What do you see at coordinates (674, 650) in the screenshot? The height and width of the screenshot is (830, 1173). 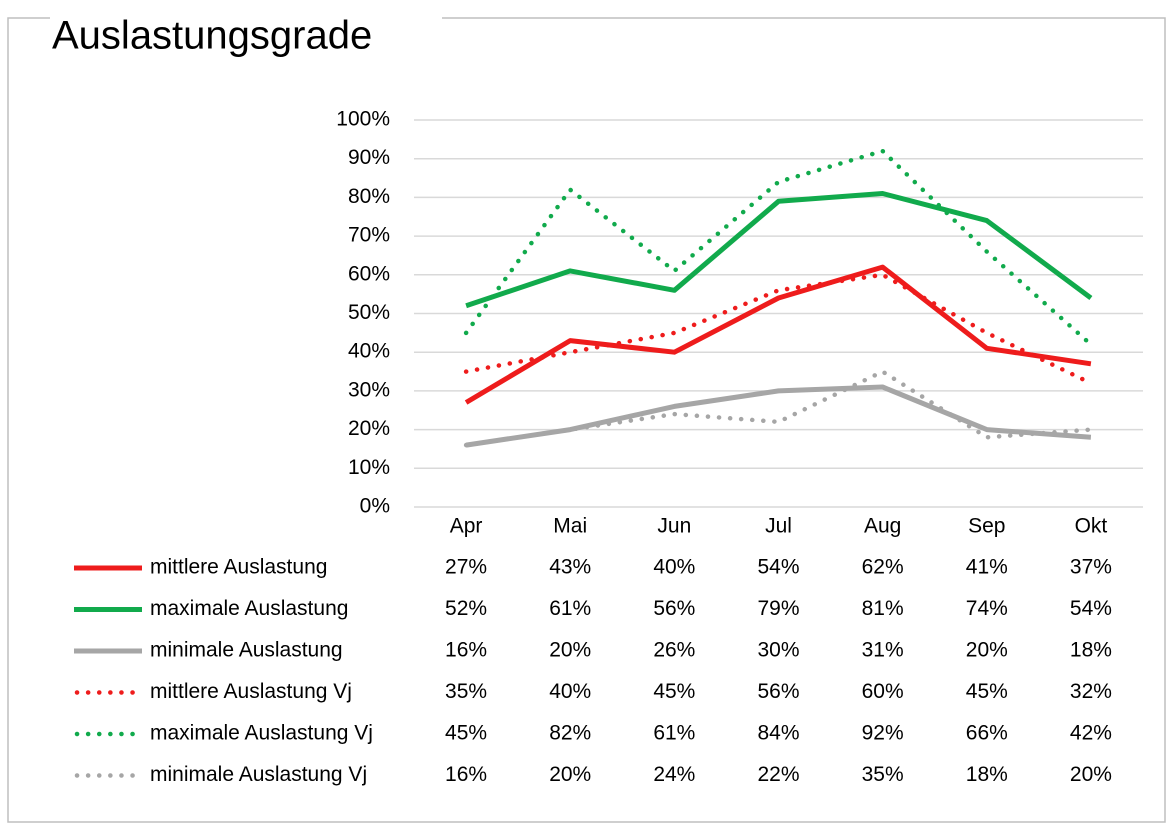 I see `data-label: 26%` at bounding box center [674, 650].